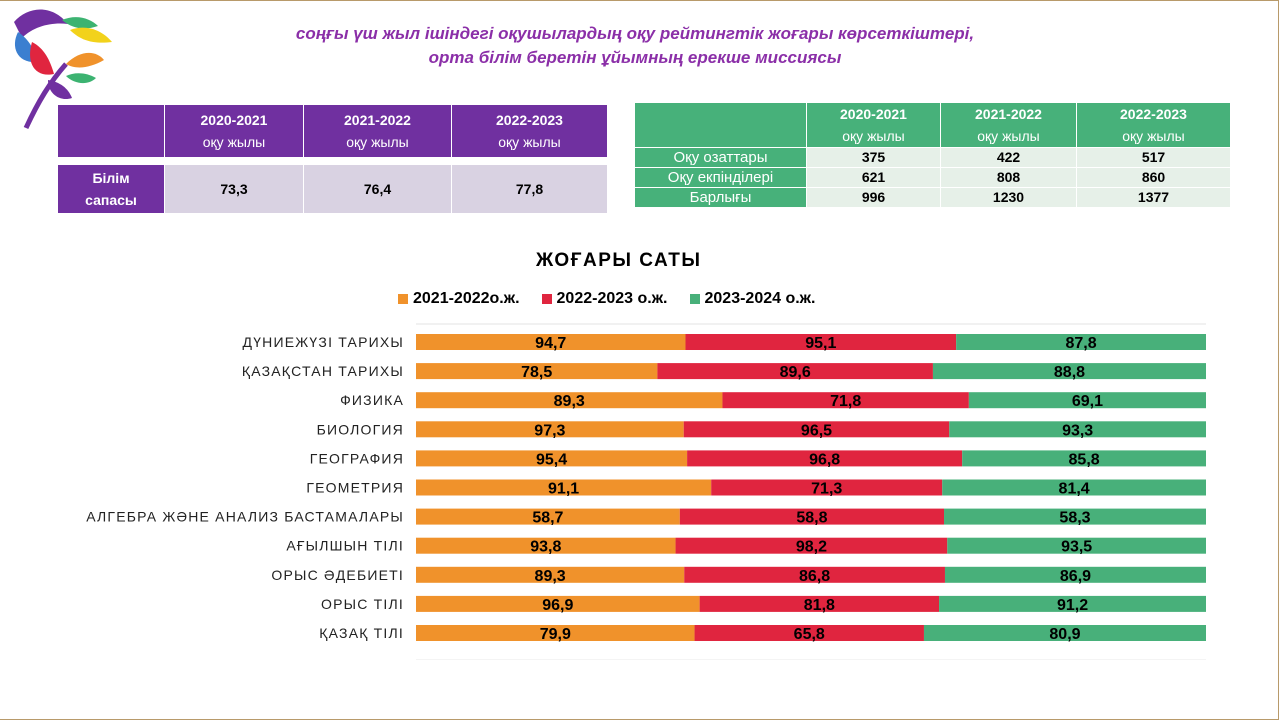 The height and width of the screenshot is (720, 1280). What do you see at coordinates (873, 197) in the screenshot?
I see `students-value: 996` at bounding box center [873, 197].